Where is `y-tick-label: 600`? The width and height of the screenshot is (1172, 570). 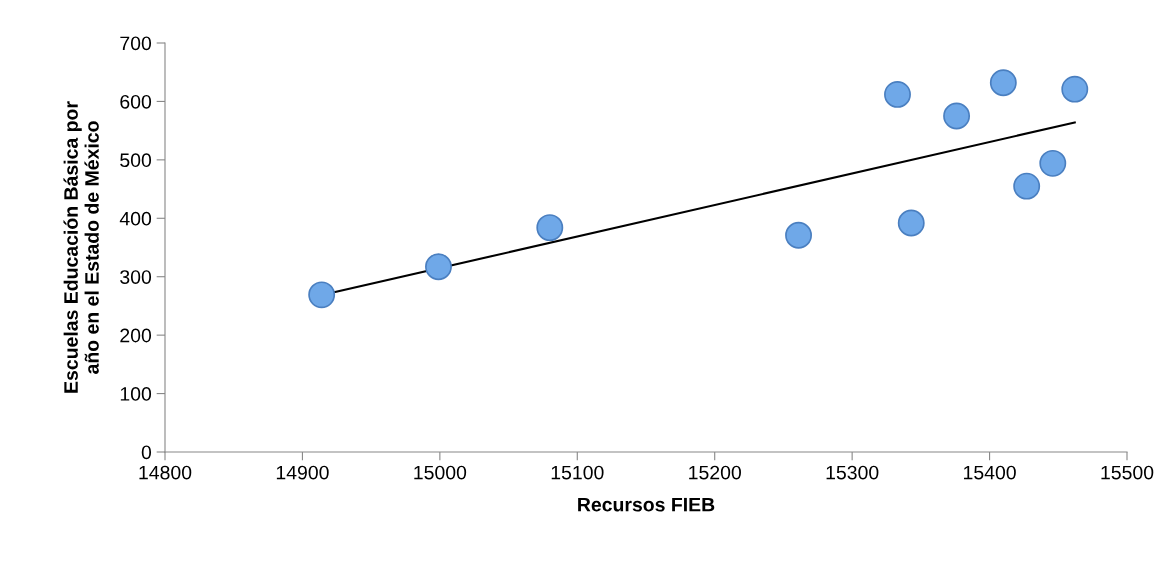
y-tick-label: 600 is located at coordinates (136, 101).